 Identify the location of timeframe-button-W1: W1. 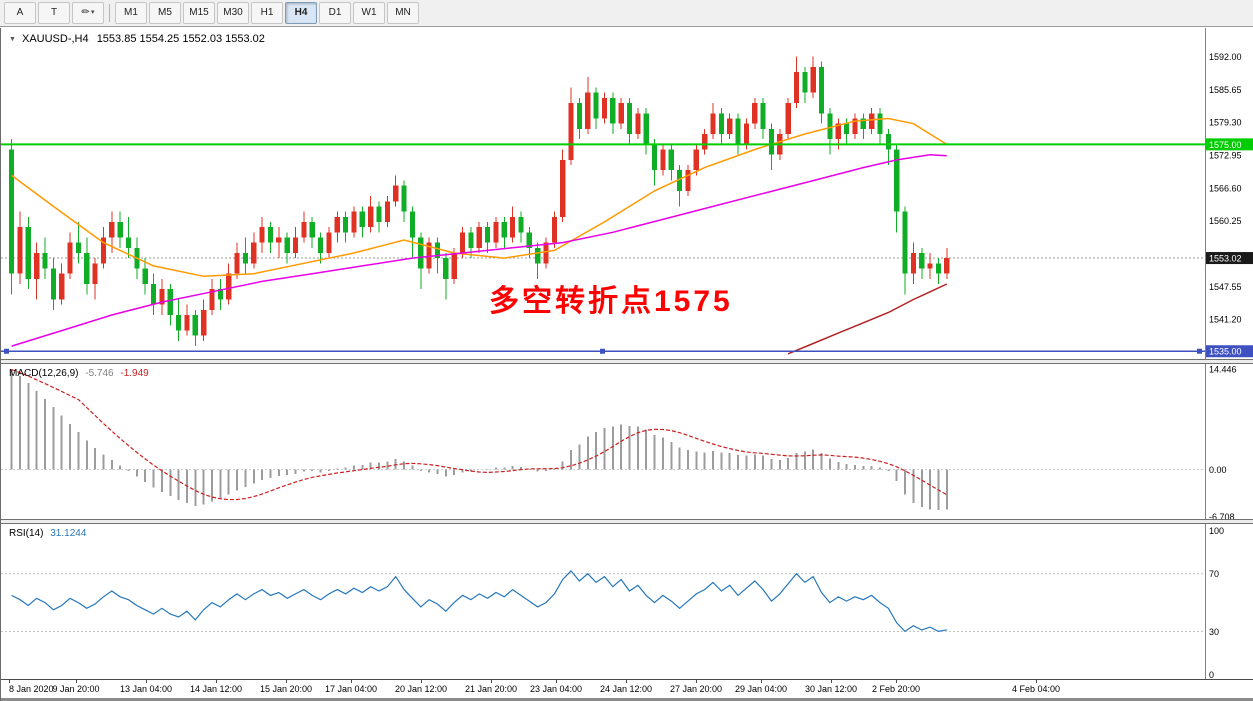
(369, 13).